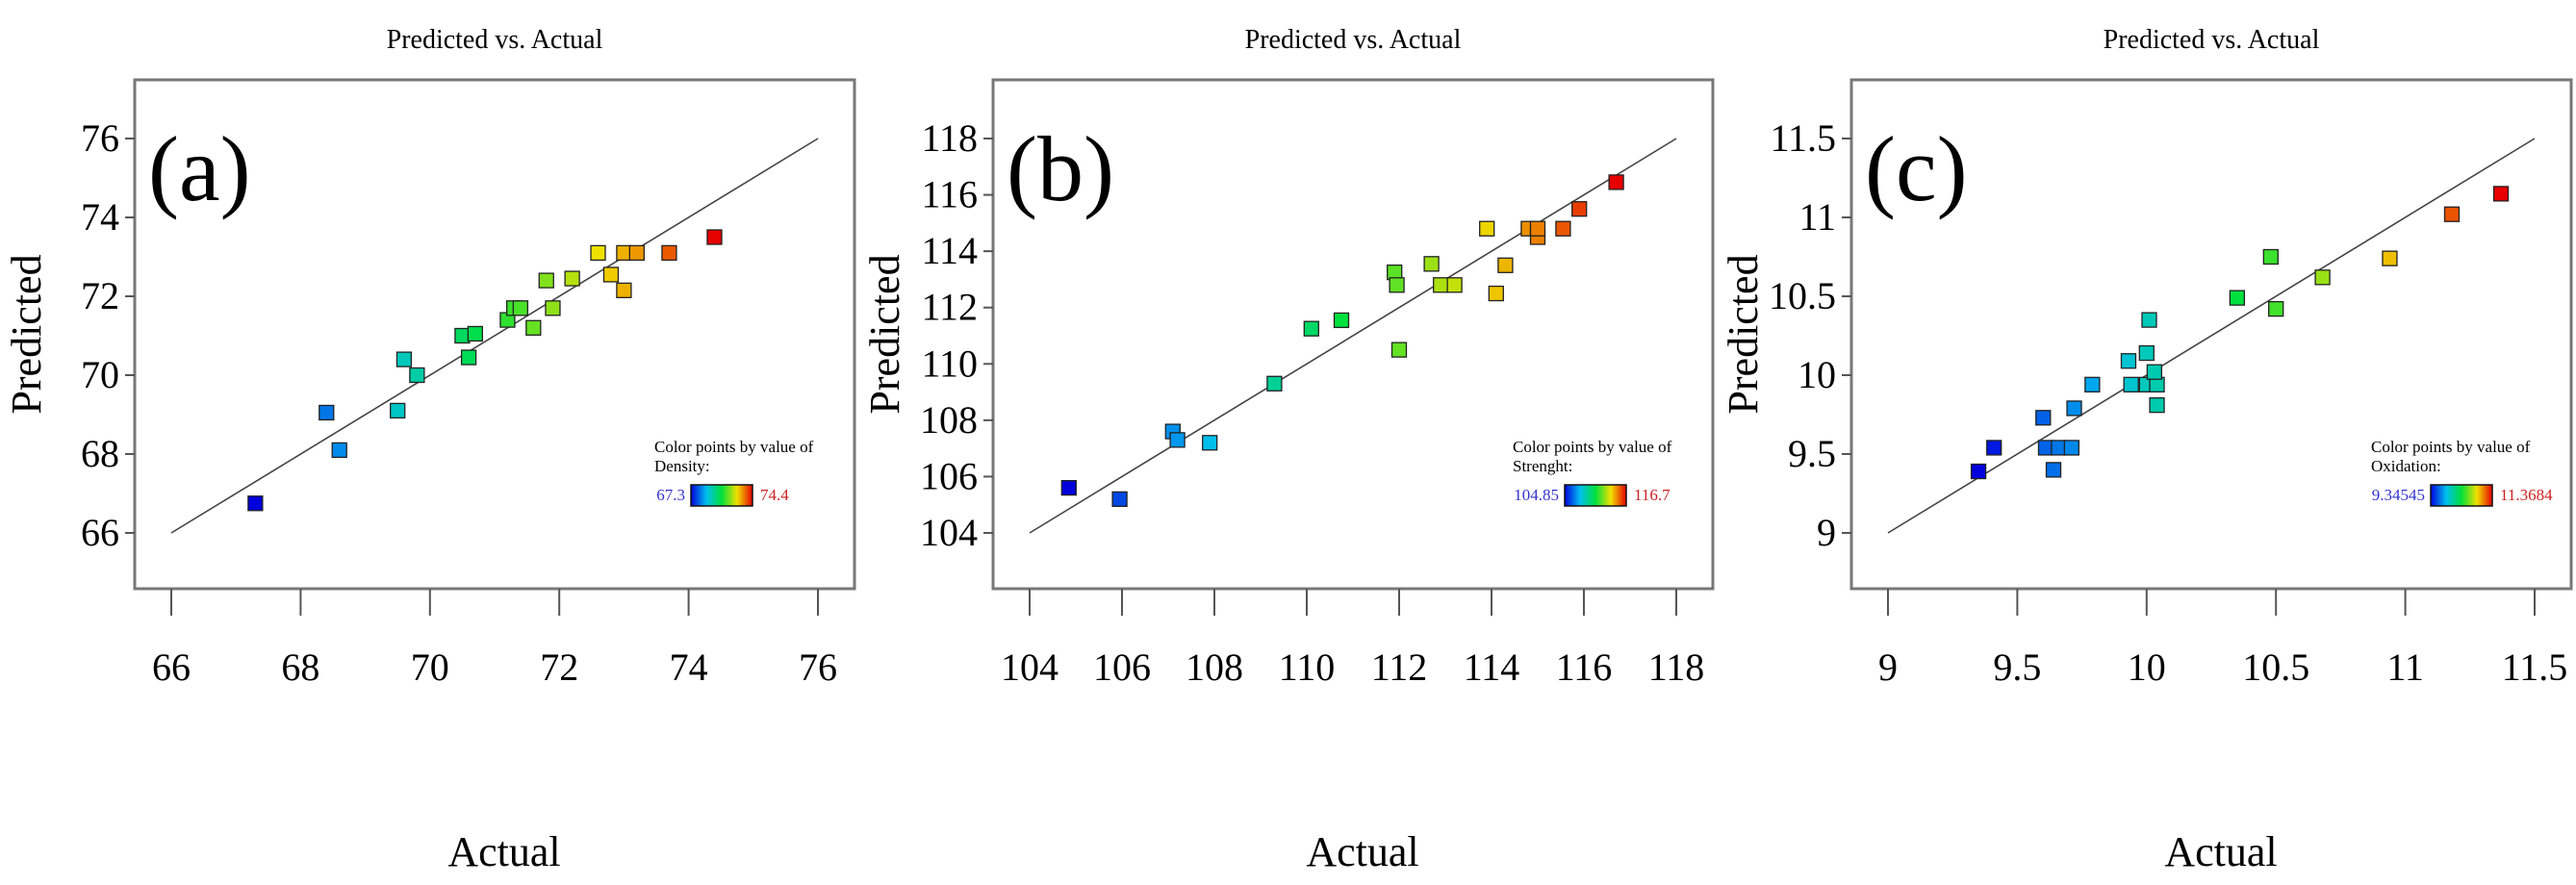 This screenshot has height=885, width=2576. I want to click on y-tick-label: 116, so click(949, 194).